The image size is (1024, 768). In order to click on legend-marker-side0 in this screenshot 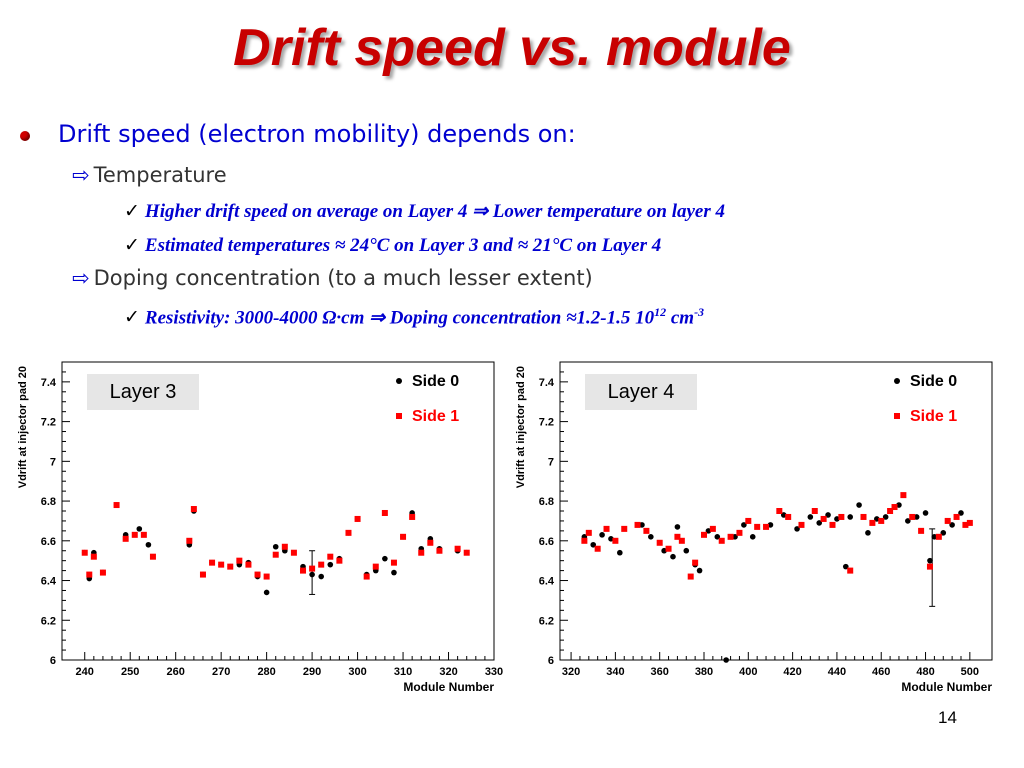, I will do `click(897, 381)`.